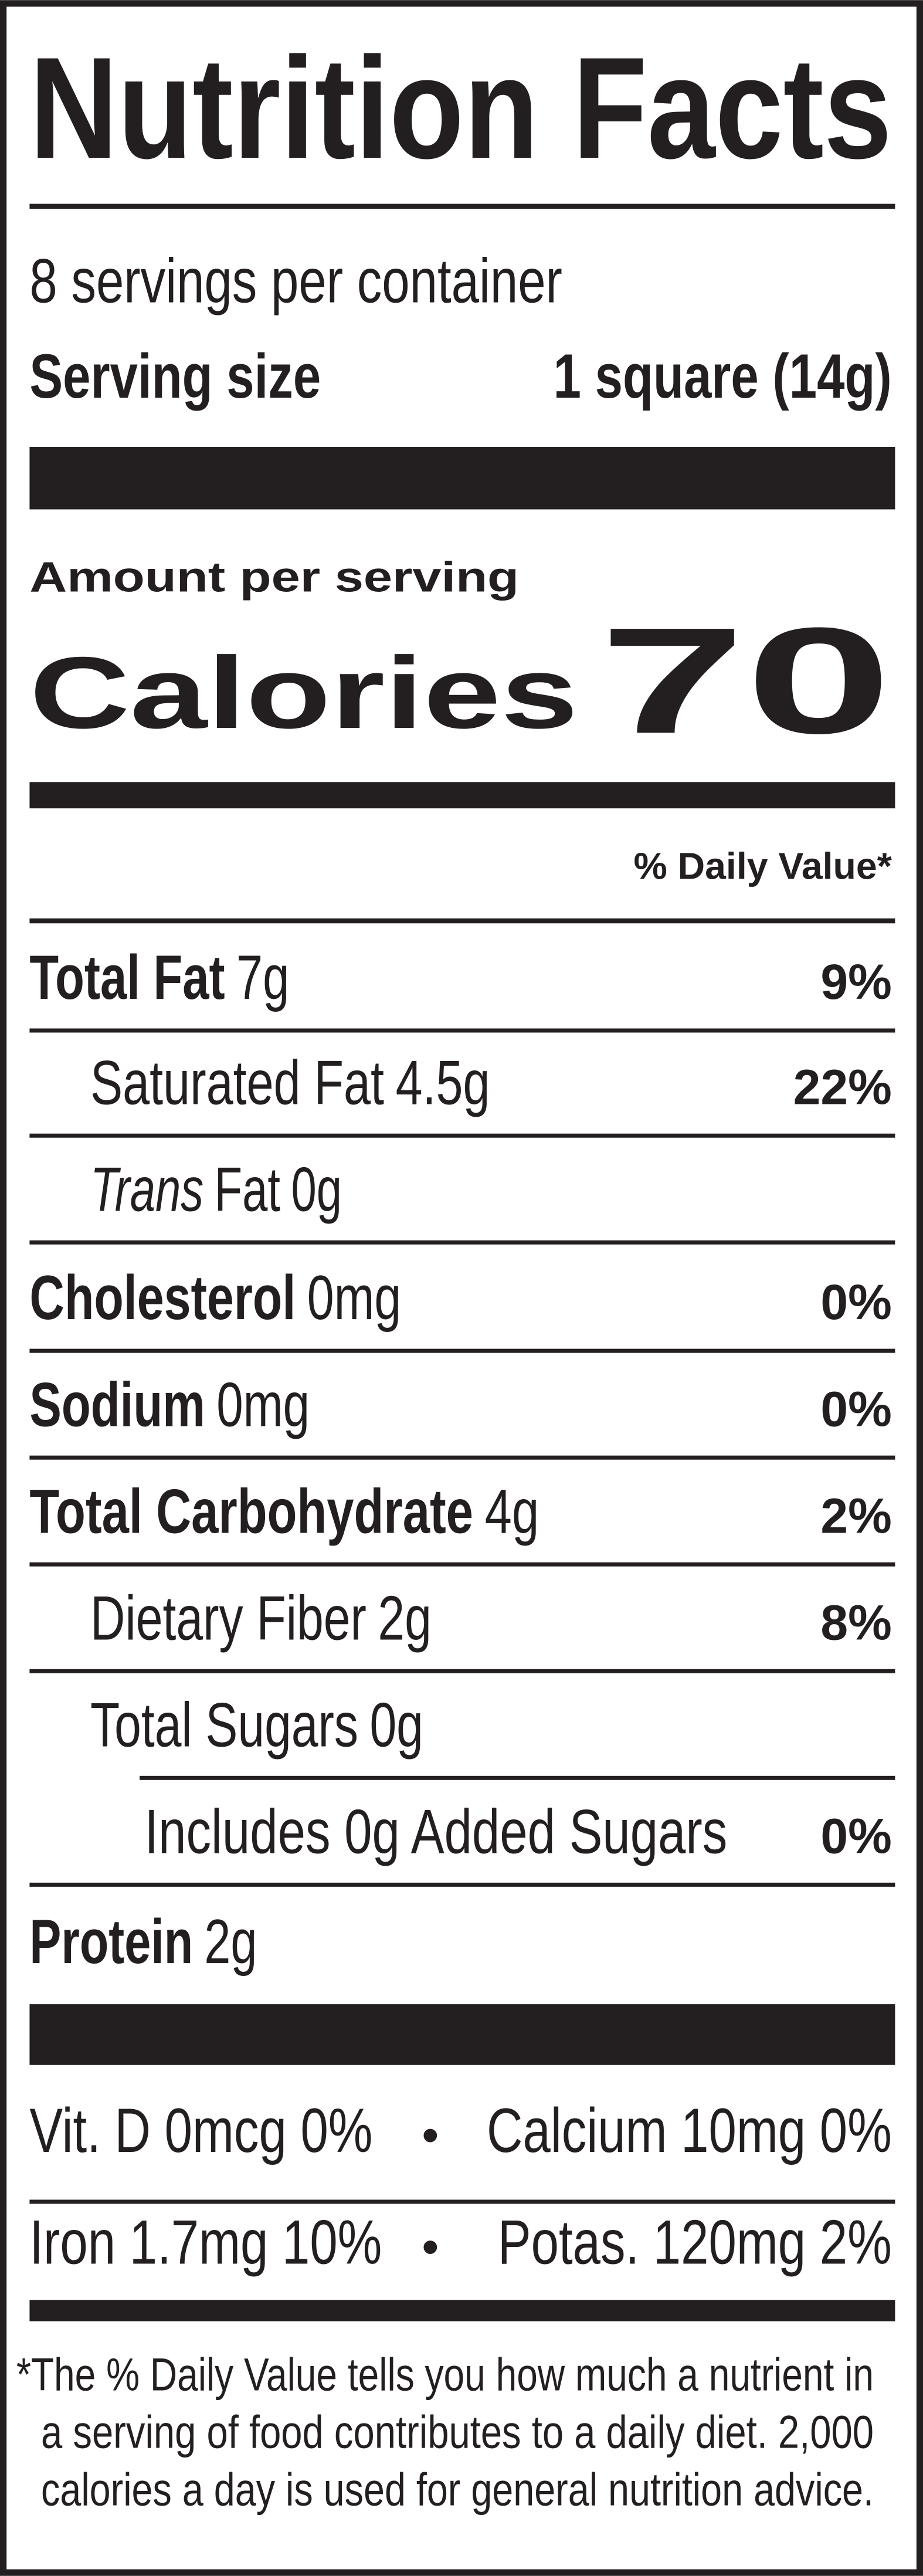 The height and width of the screenshot is (2576, 923). What do you see at coordinates (274, 577) in the screenshot?
I see `amount-per-serving: Amount per serving` at bounding box center [274, 577].